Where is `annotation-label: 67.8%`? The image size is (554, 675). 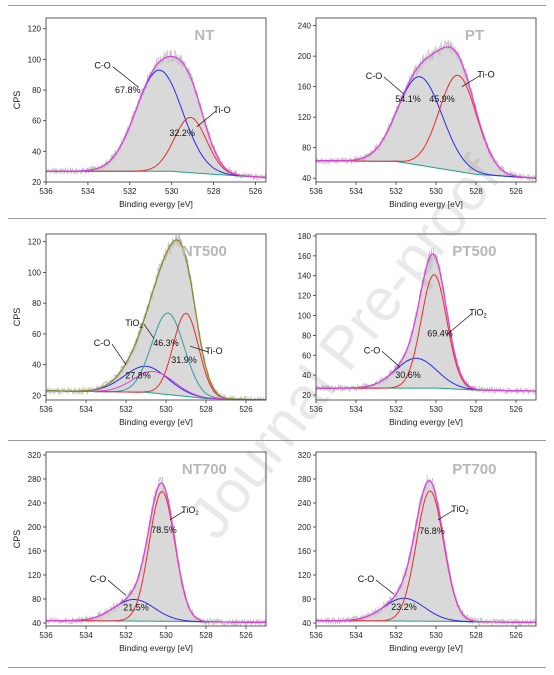 annotation-label: 67.8% is located at coordinates (128, 90).